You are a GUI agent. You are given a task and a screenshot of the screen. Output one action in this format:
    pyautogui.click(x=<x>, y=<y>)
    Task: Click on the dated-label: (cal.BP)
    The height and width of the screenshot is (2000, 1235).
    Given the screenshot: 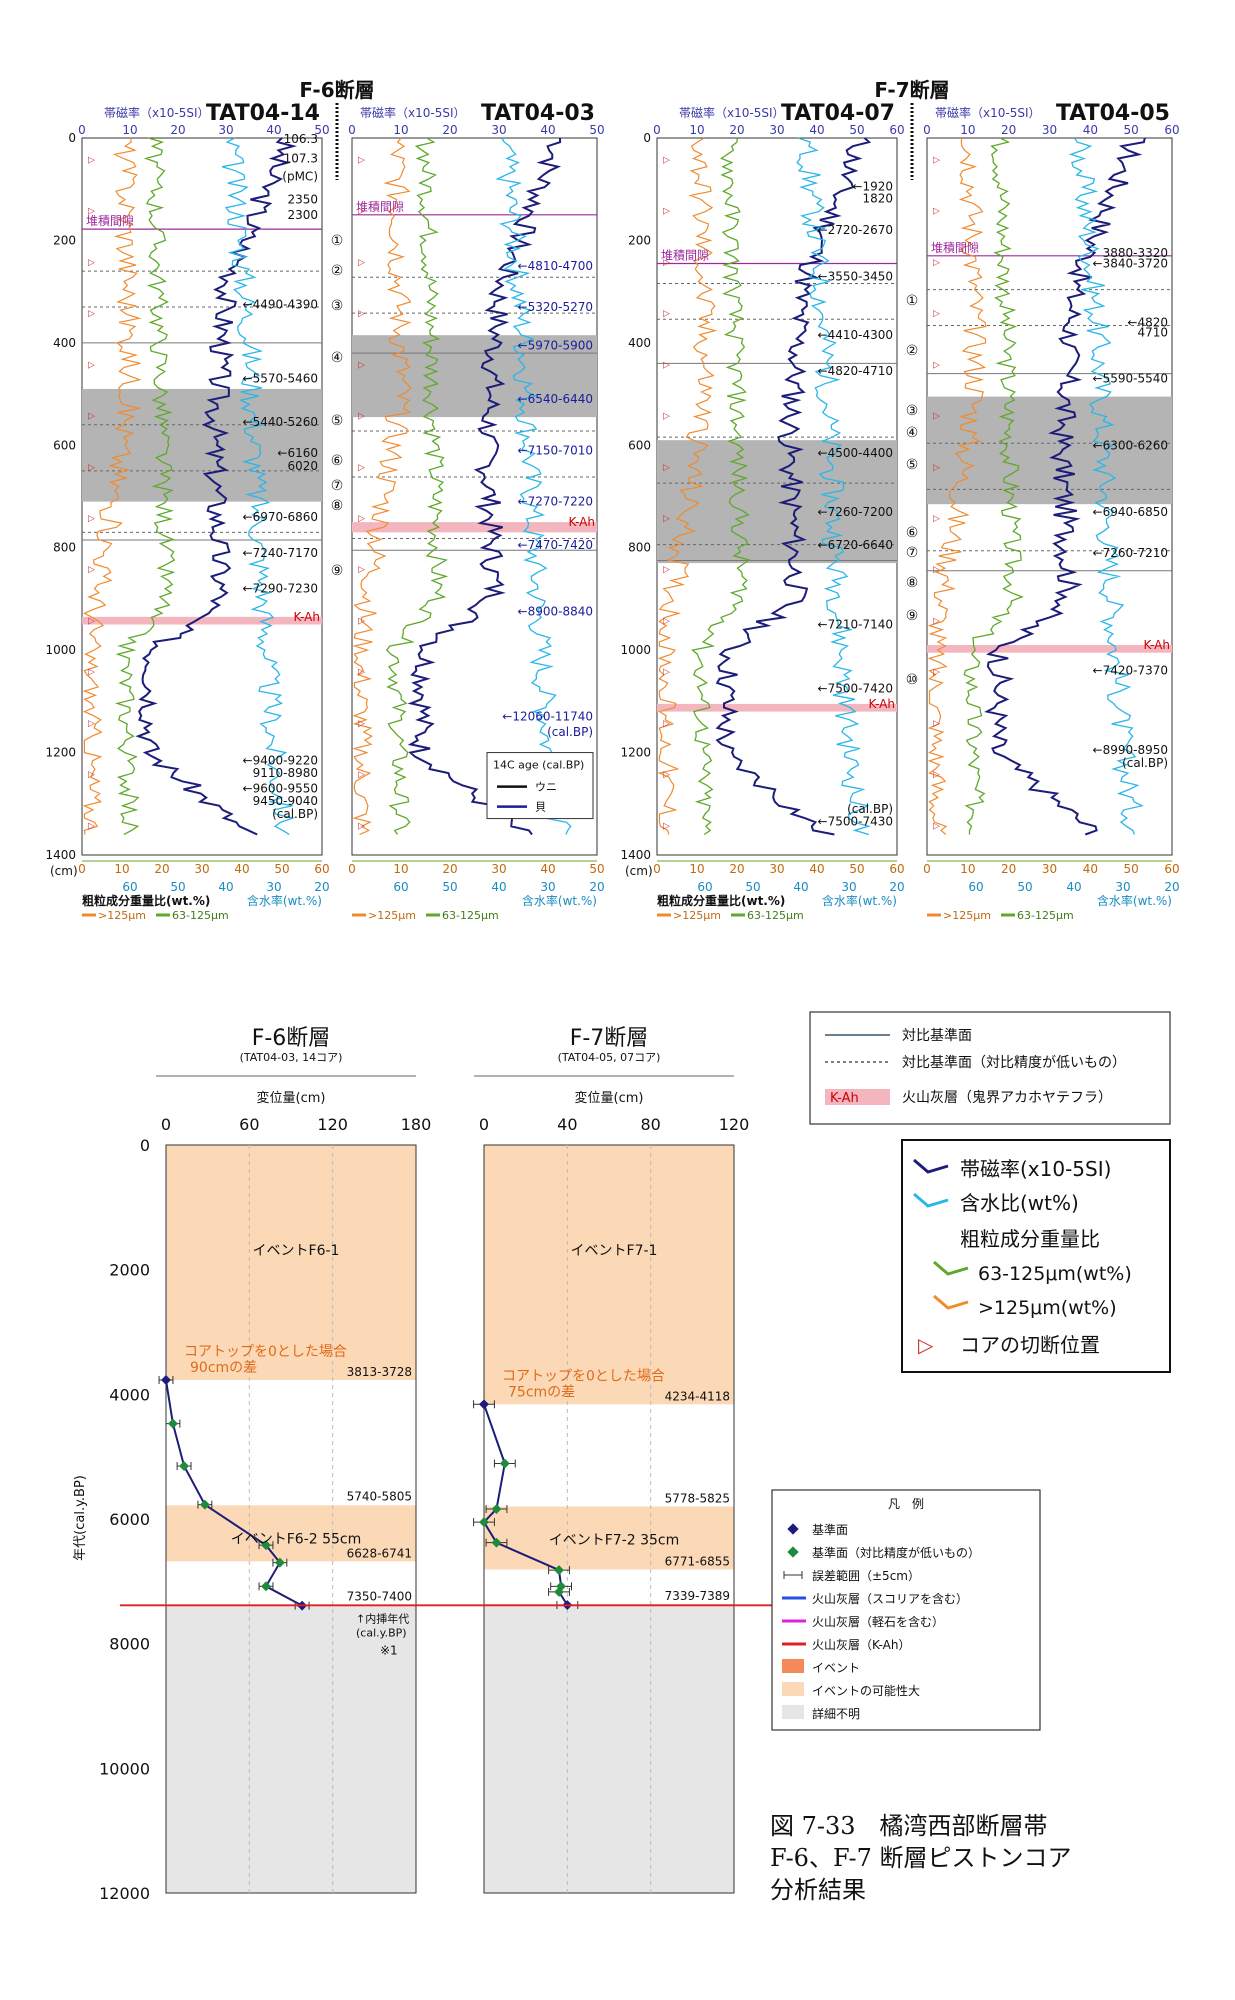 What is the action you would take?
    pyautogui.click(x=295, y=814)
    